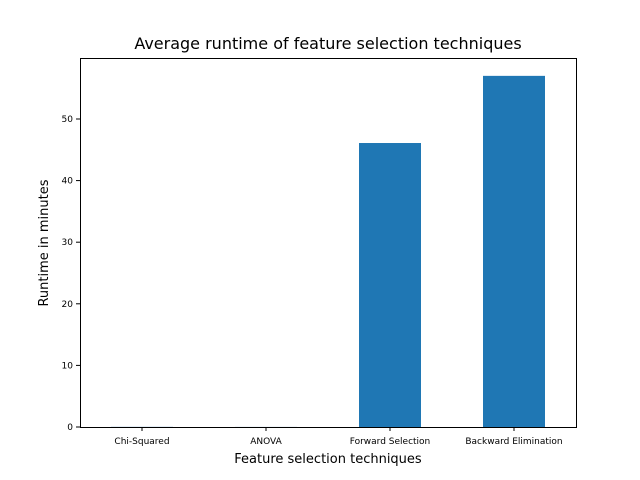 This screenshot has height=480, width=640. Describe the element at coordinates (71, 274) in the screenshot. I see `y-axis-ticks: 0 10 20 30 40 50` at that location.